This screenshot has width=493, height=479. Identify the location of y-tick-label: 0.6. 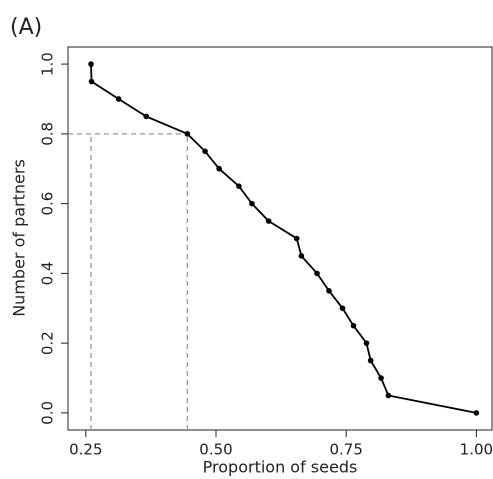
(48, 204).